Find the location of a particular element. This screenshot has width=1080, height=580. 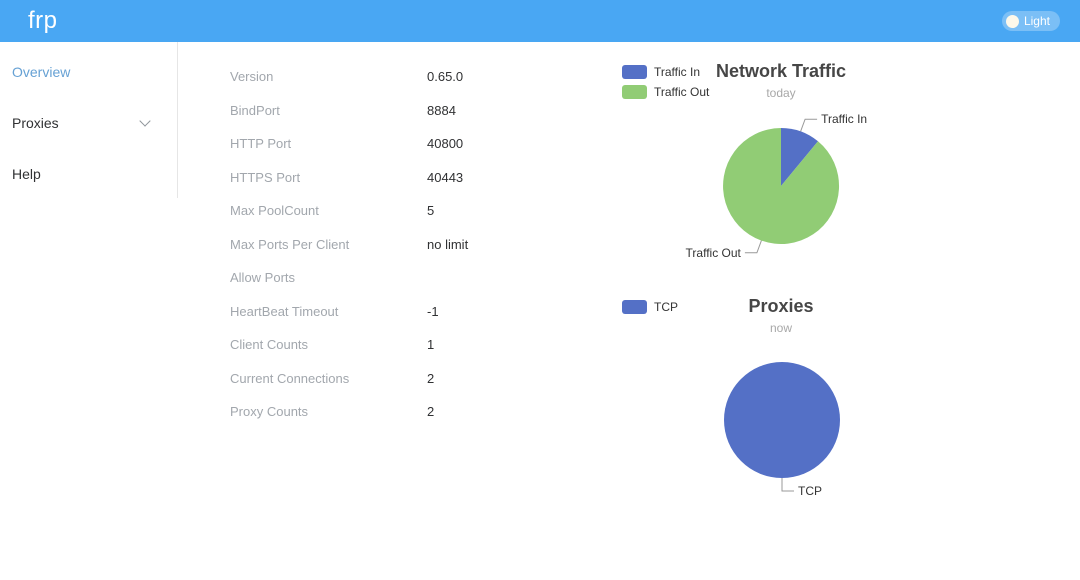

field-label: BindPort is located at coordinates (255, 110).